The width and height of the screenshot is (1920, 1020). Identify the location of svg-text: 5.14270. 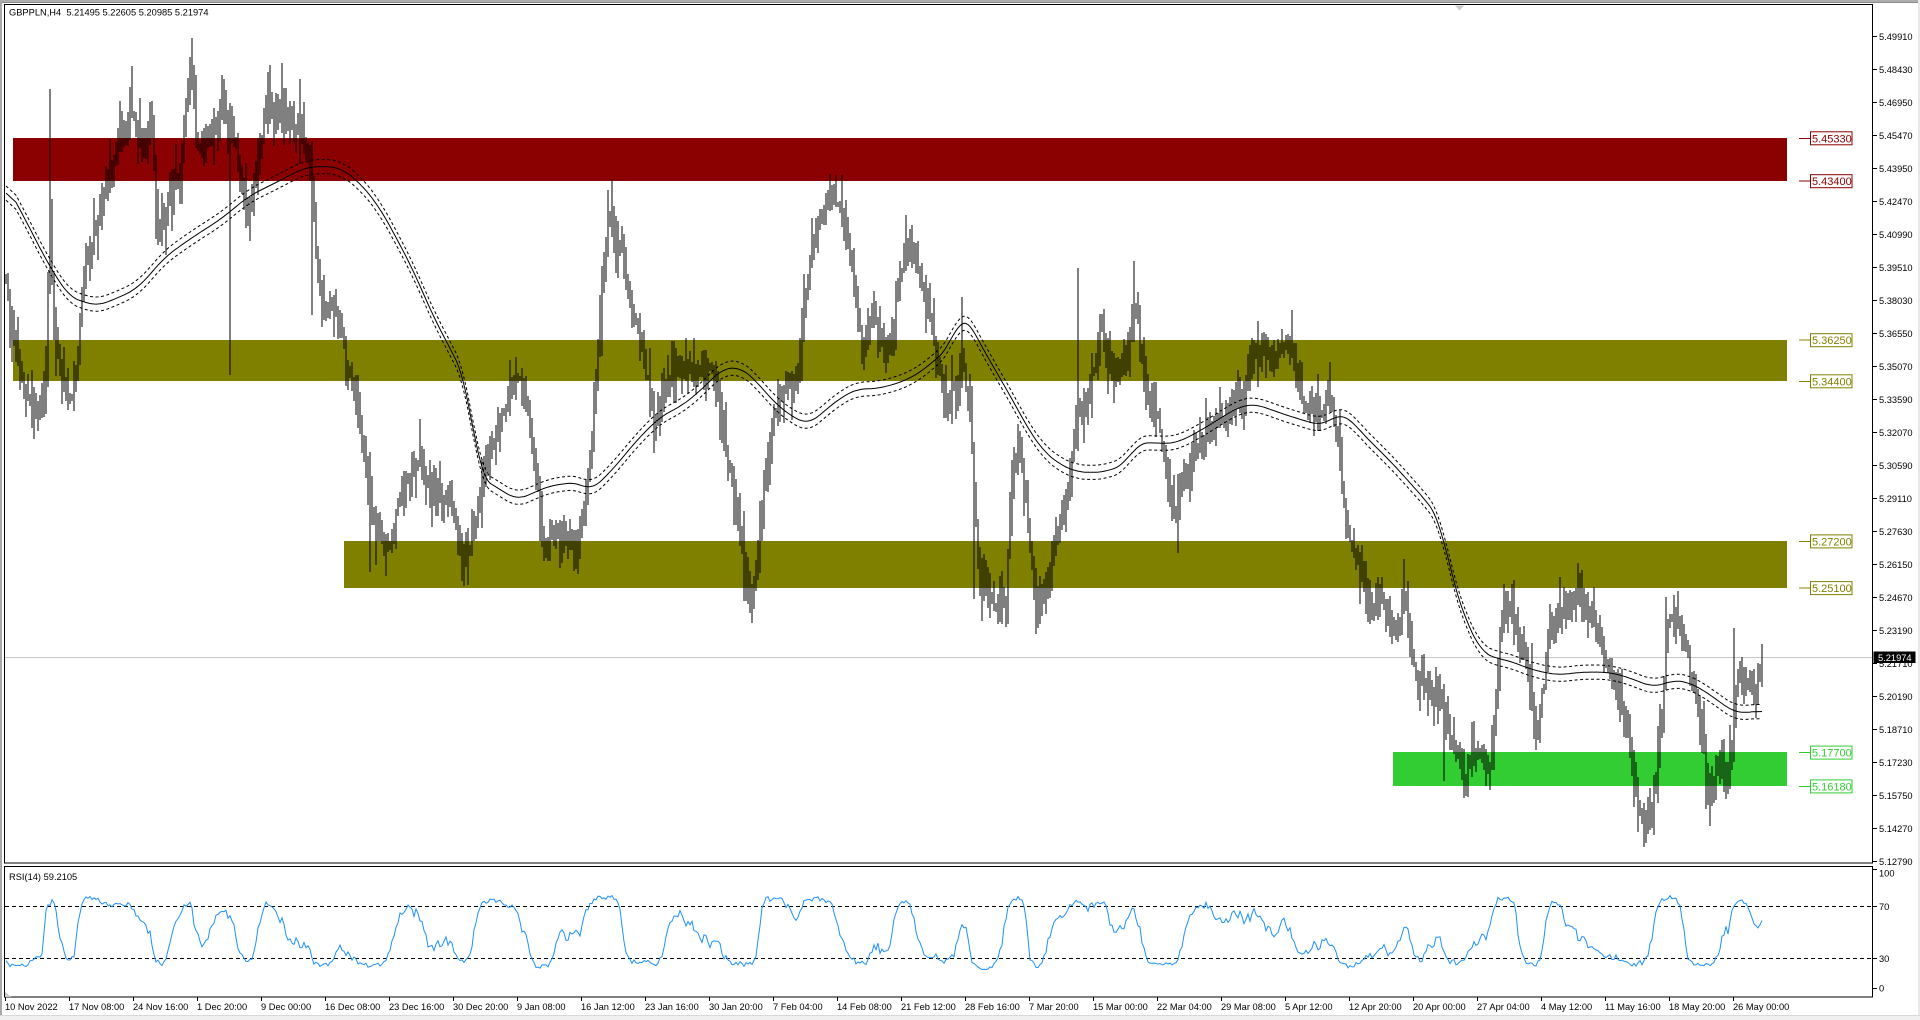
(1896, 829).